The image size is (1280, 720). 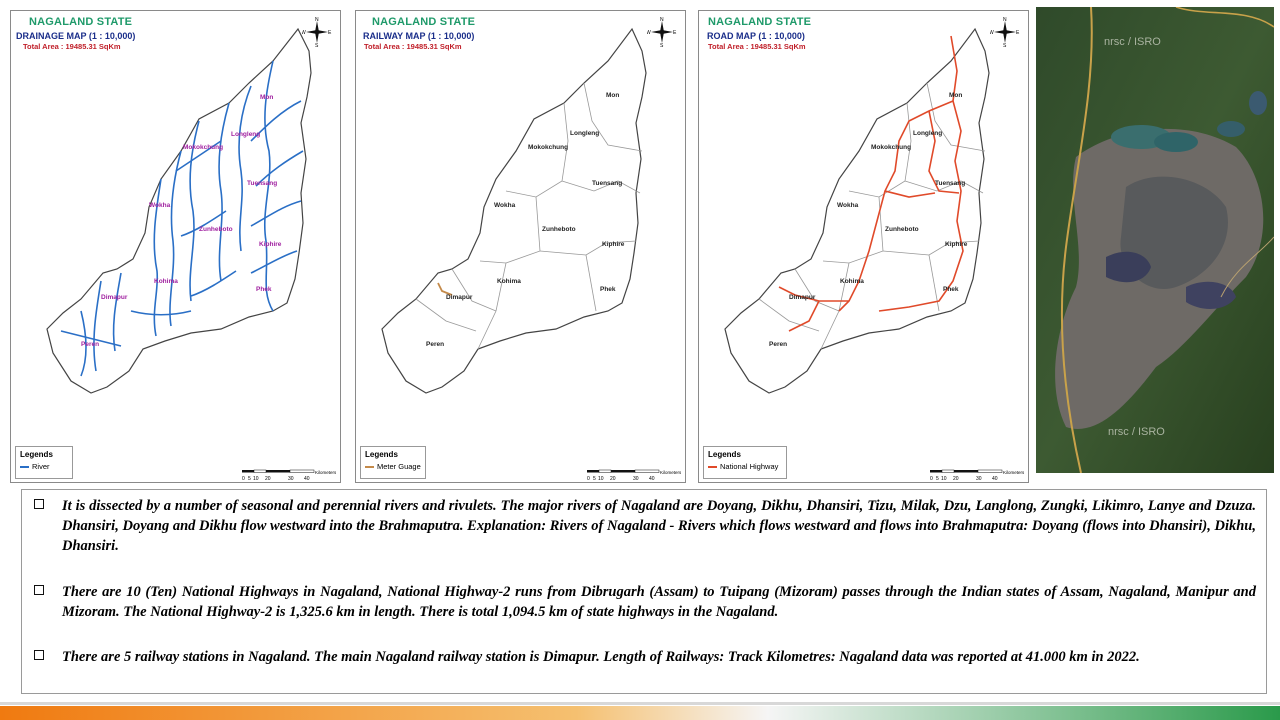 I want to click on watermark-bottom: nrsc / ISRO, so click(x=1136, y=432).